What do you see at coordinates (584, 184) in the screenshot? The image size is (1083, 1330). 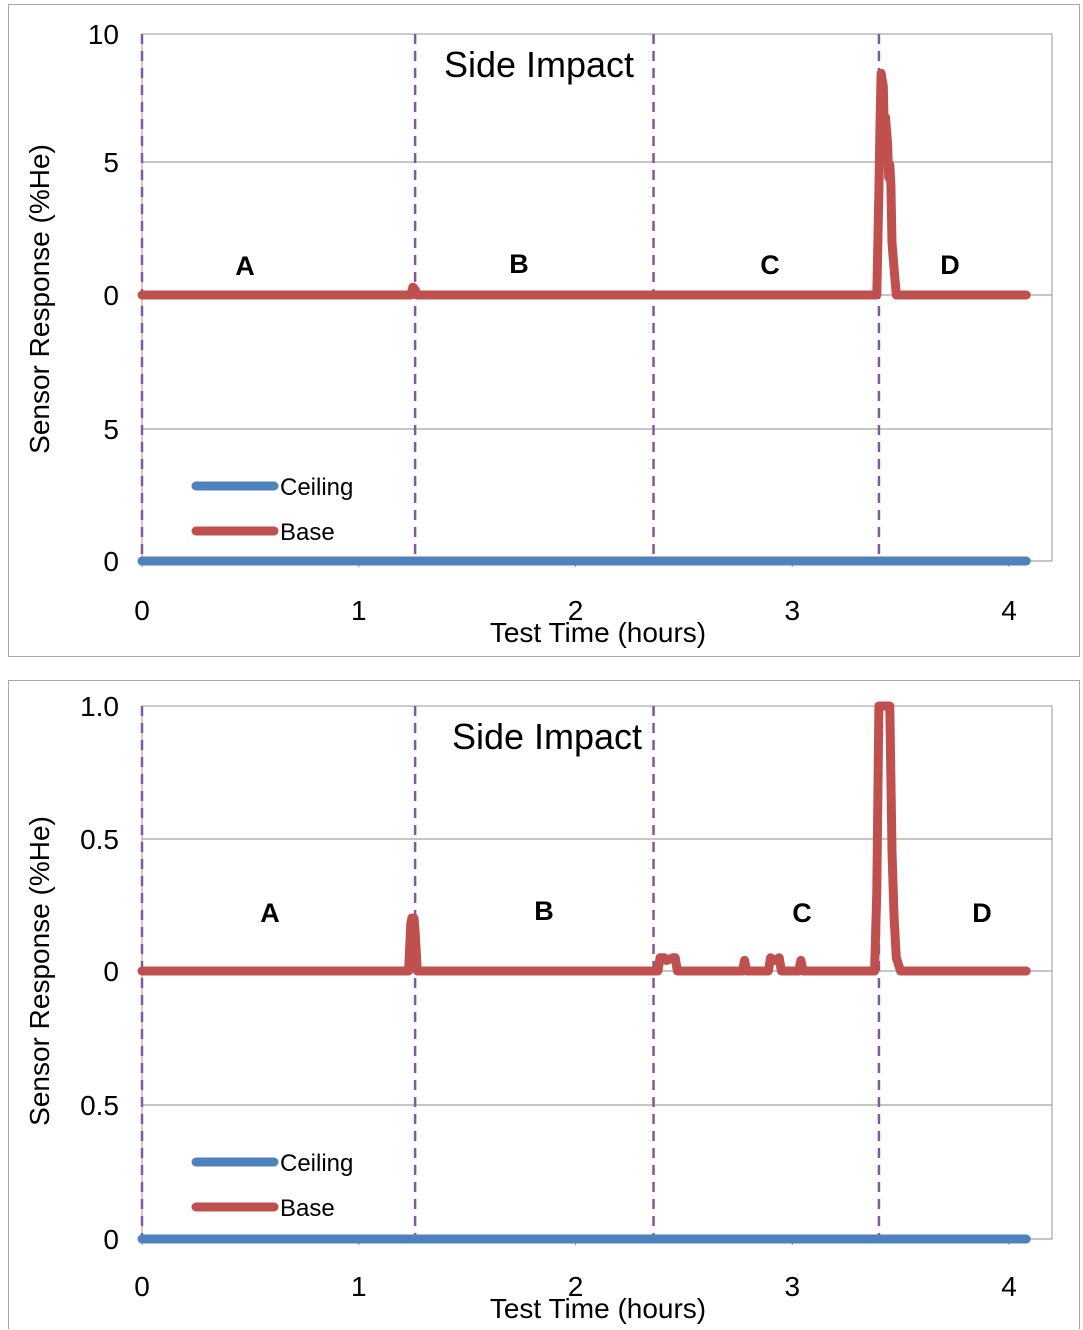 I see `series-line-base` at bounding box center [584, 184].